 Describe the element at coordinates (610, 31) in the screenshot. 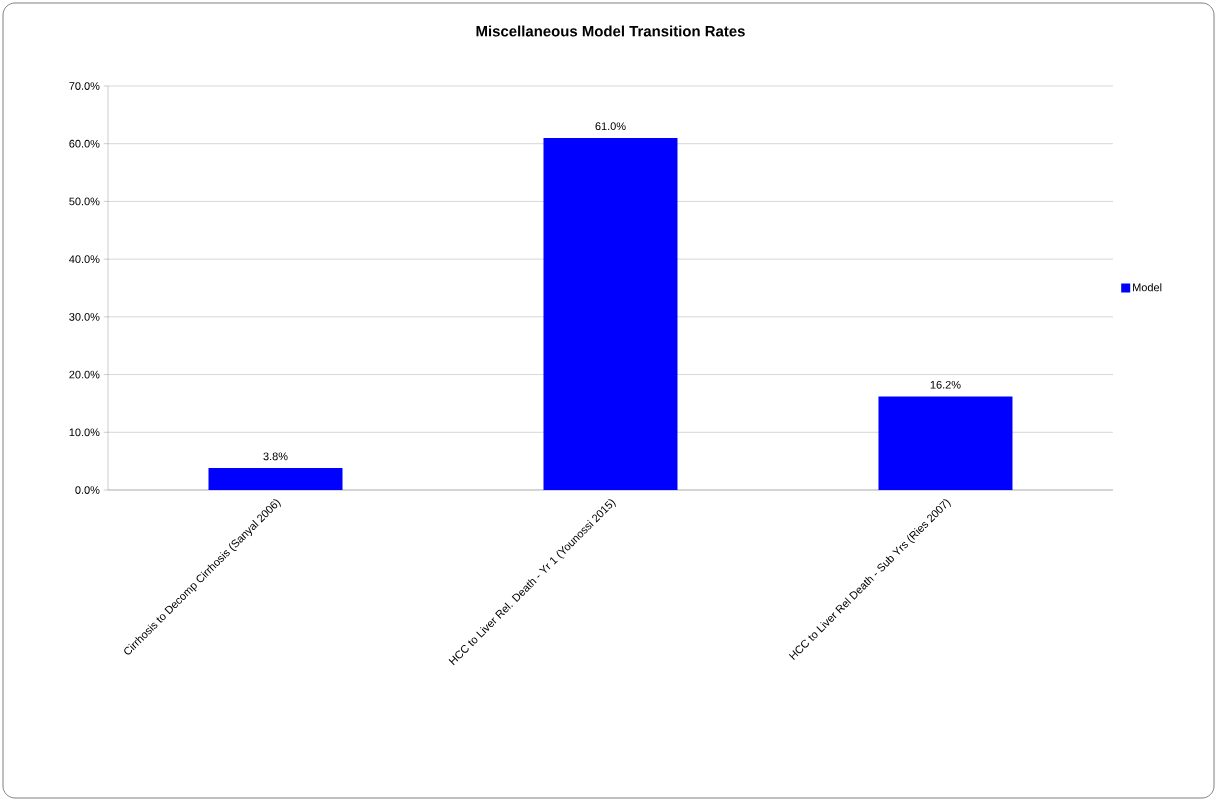

I see `chart-title: Miscellaneous Model Transition Rates` at that location.